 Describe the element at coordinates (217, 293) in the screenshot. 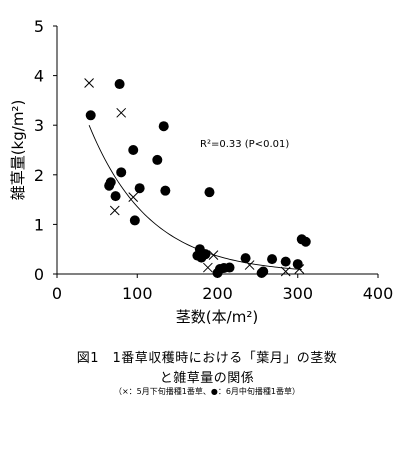

I see `x-tick-label: 200` at that location.